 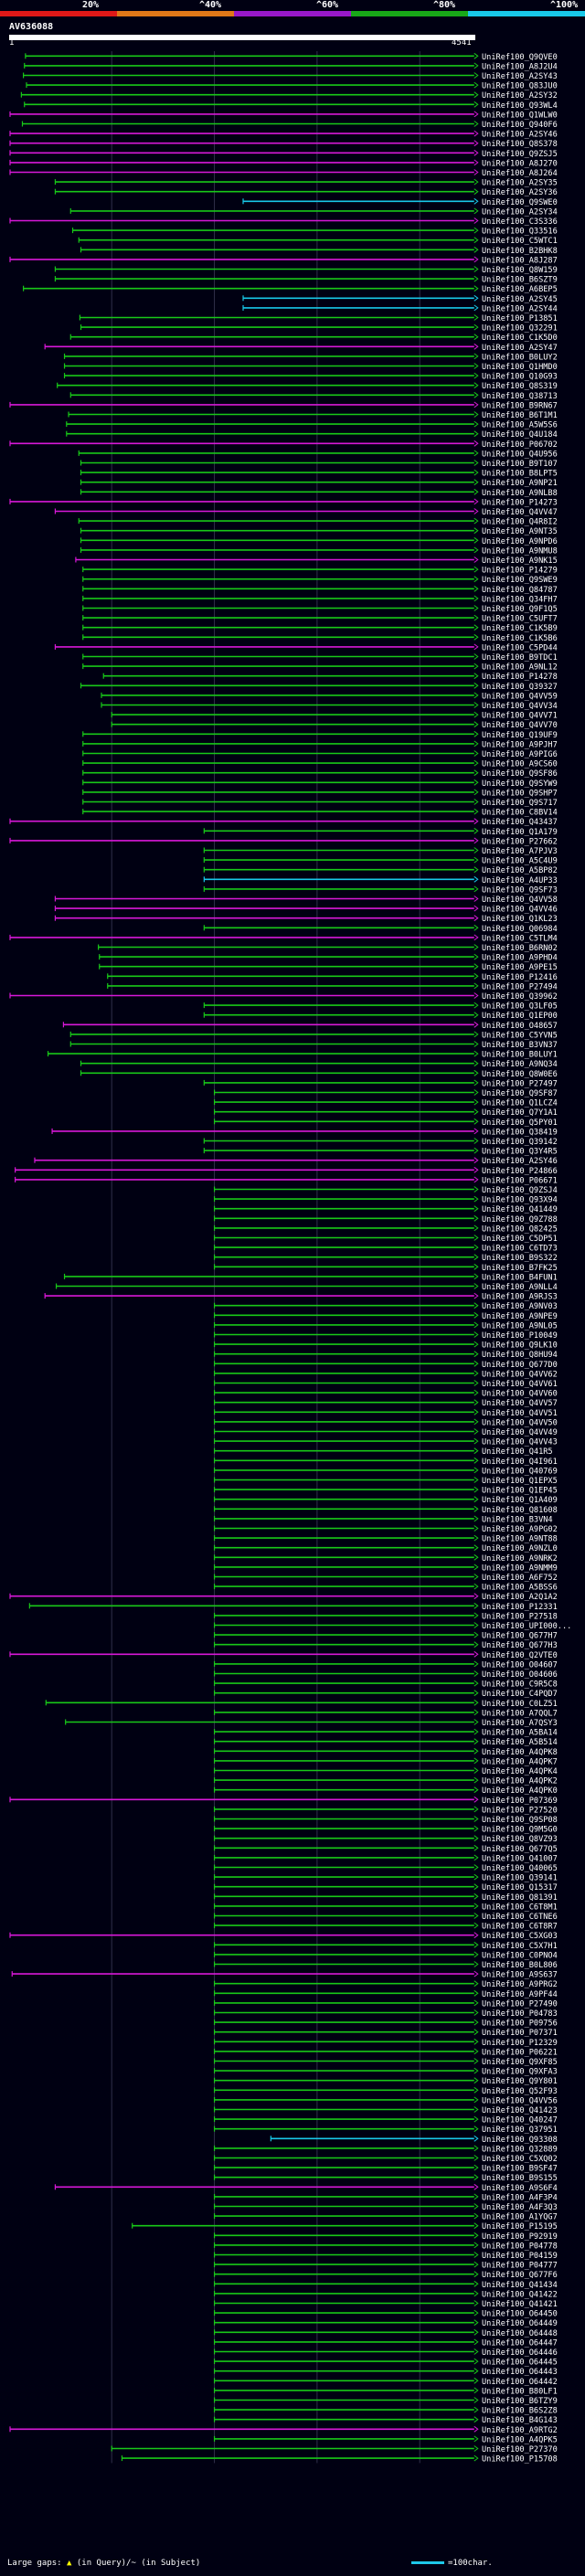 What do you see at coordinates (290, 76) in the screenshot?
I see `hit-row: UniRef100_A2SY43` at bounding box center [290, 76].